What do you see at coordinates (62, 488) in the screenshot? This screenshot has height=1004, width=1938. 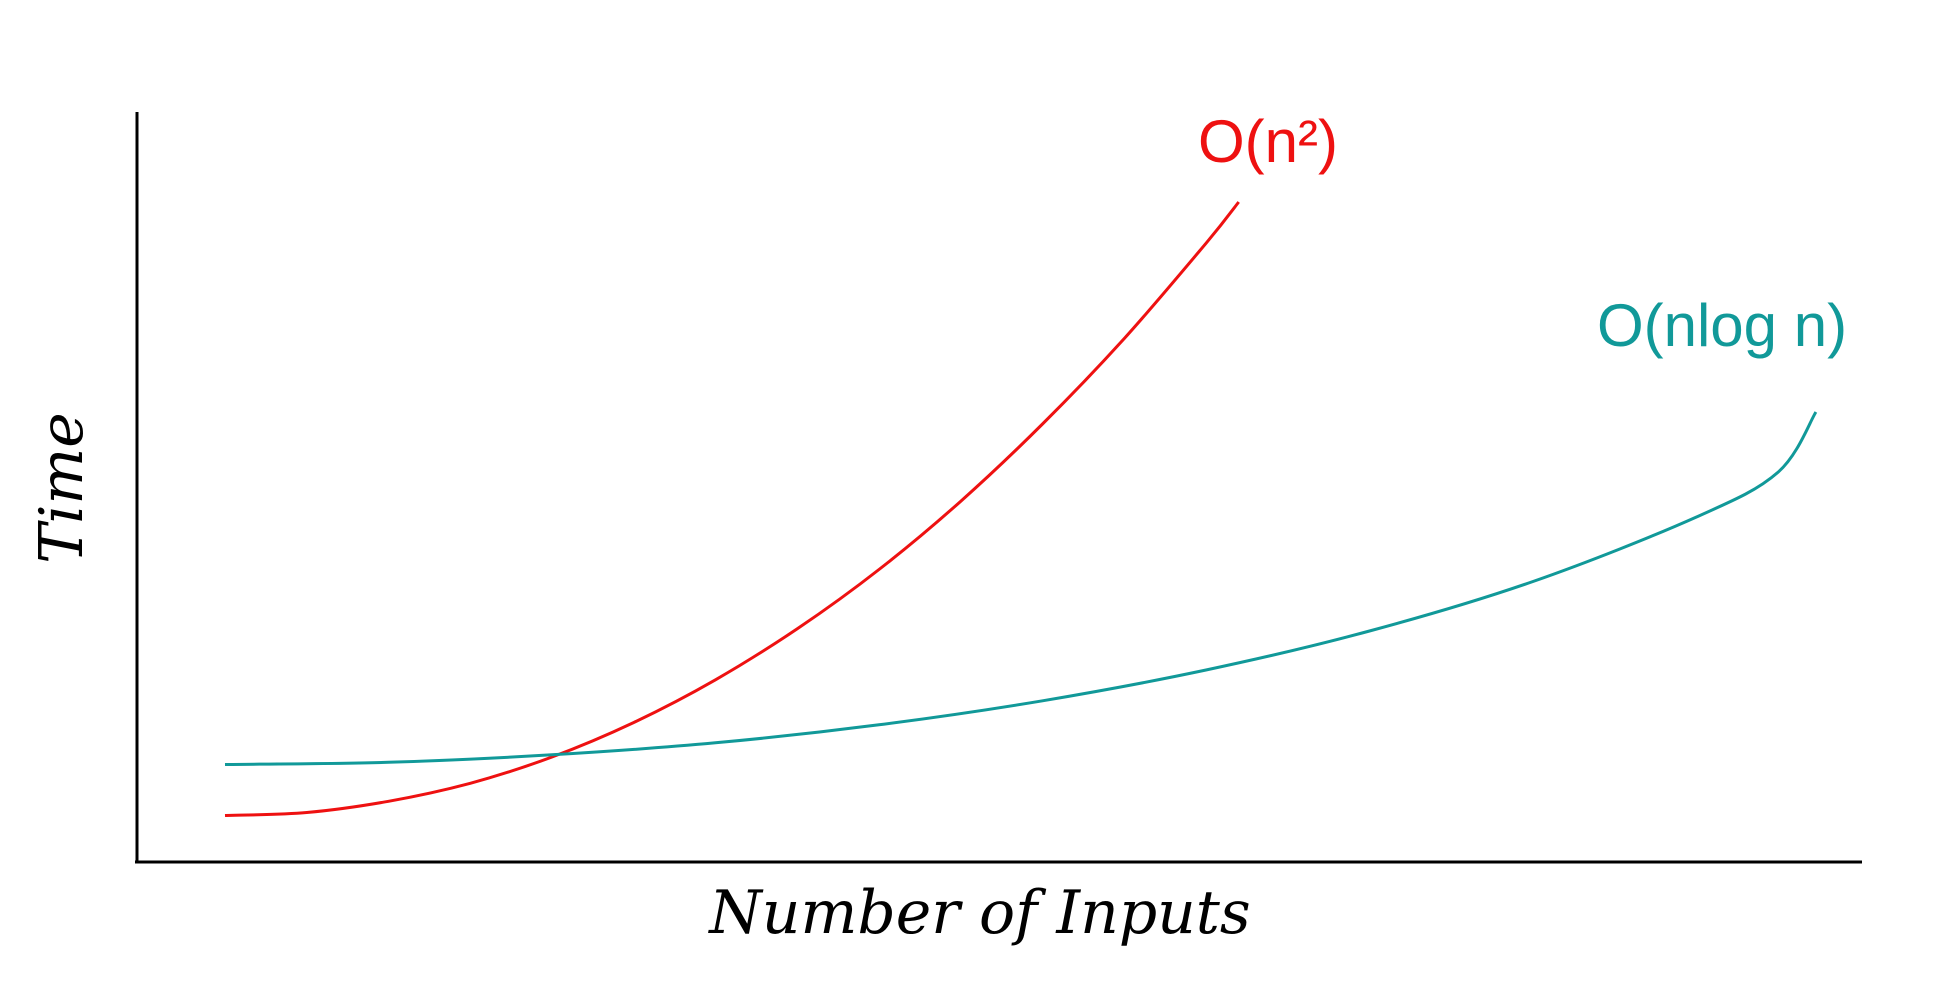 I see `y-axis-label: Time` at bounding box center [62, 488].